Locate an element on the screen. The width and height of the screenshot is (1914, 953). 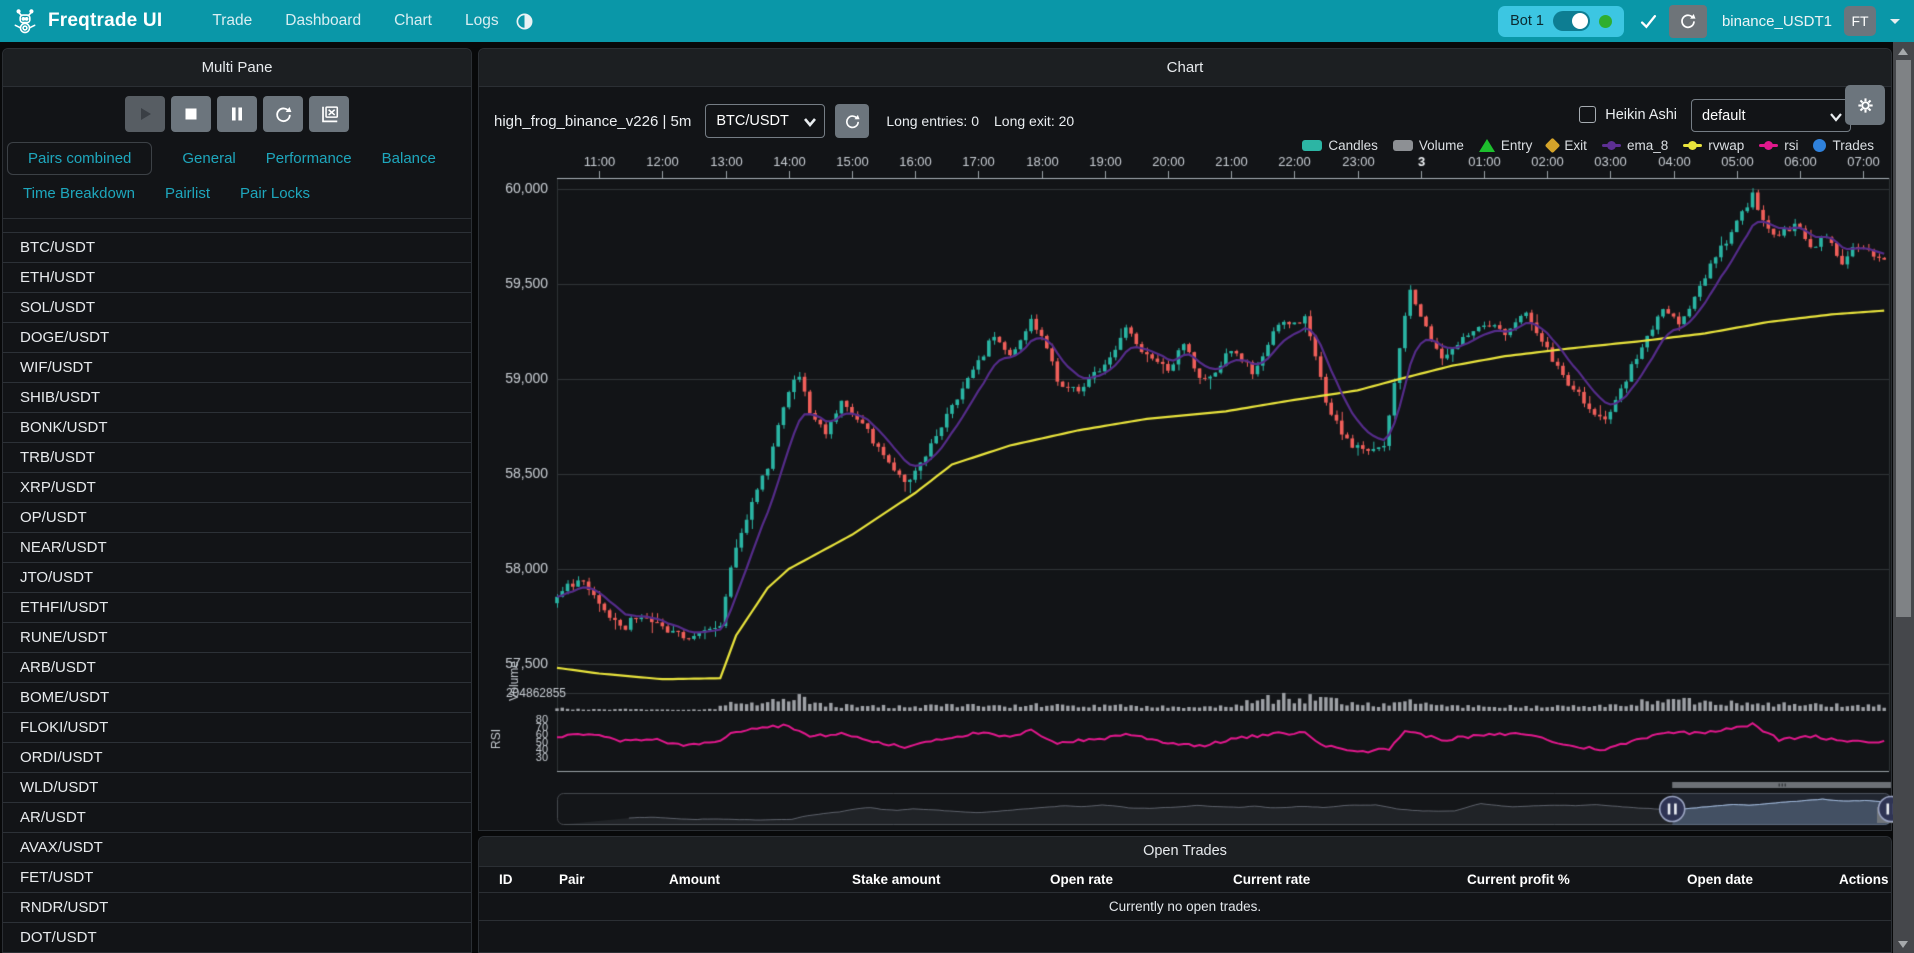
bot-selector-pill: Bot 1 is located at coordinates (1561, 21).